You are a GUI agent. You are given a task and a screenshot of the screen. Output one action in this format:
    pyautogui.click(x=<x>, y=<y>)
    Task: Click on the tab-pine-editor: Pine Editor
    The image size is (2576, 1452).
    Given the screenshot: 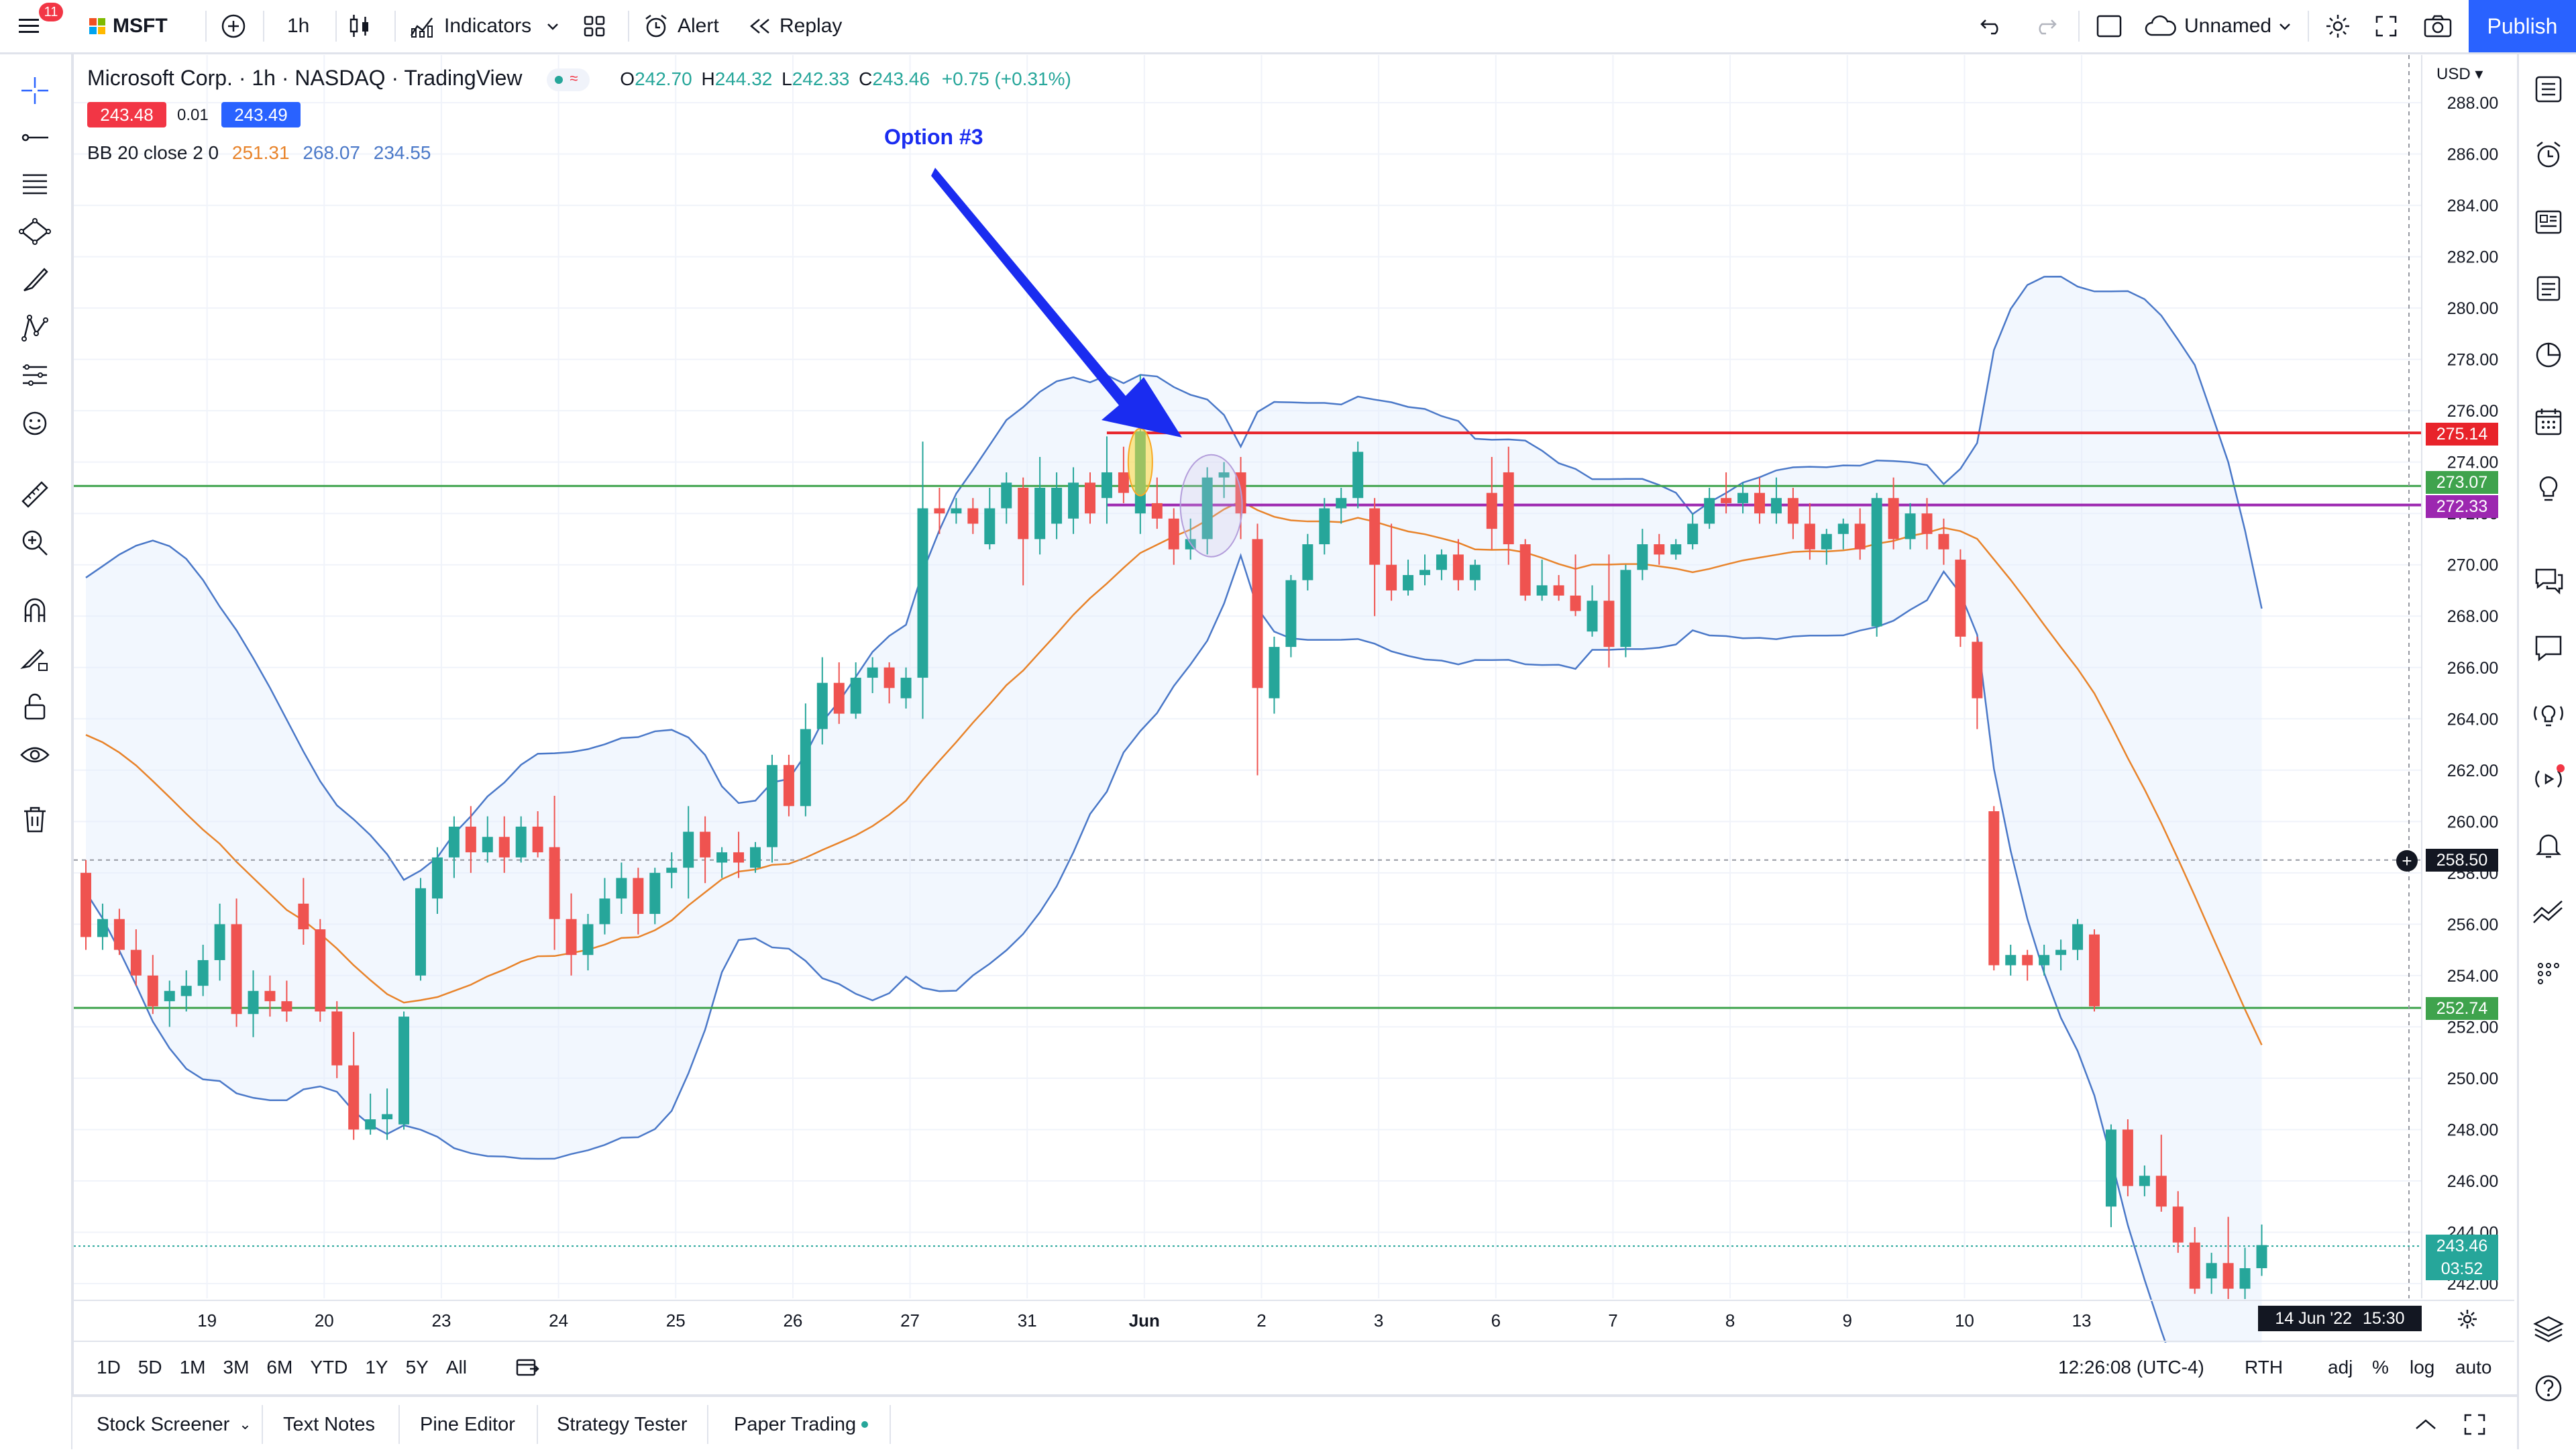 What is the action you would take?
    pyautogui.click(x=467, y=1424)
    